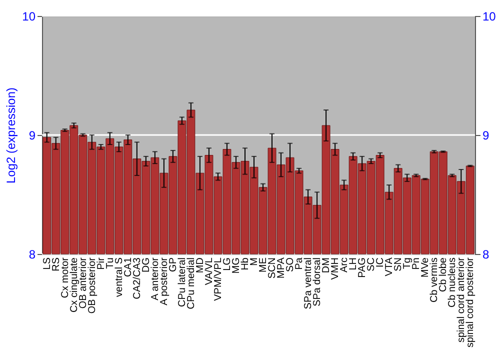  I want to click on x-tick-label: Cx cingulate, so click(74, 285).